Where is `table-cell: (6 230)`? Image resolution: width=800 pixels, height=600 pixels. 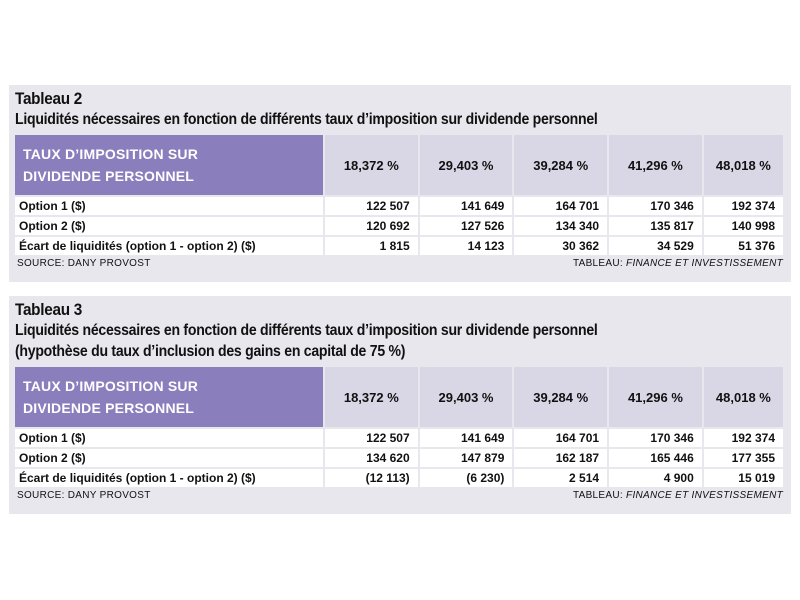
table-cell: (6 230) is located at coordinates (466, 478).